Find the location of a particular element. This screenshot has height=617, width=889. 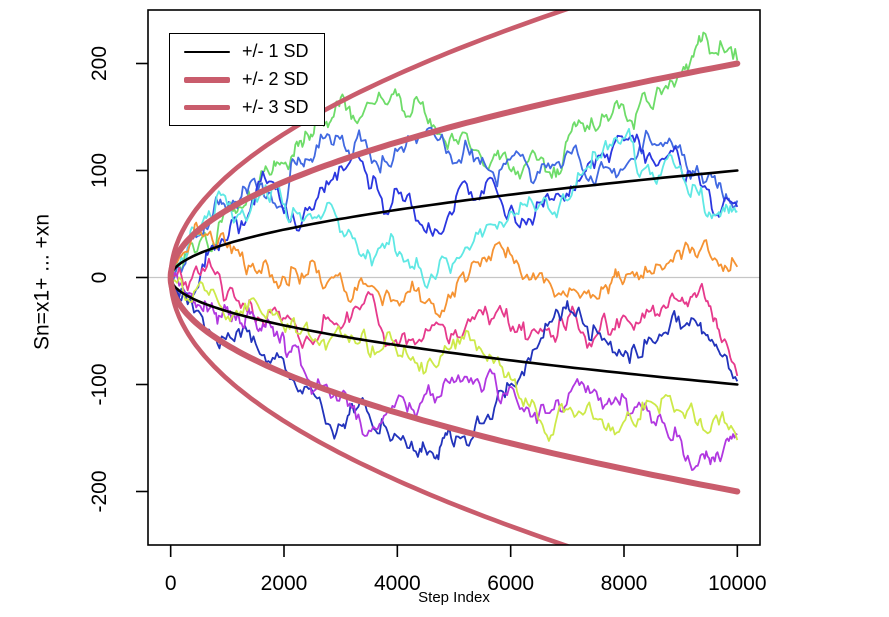

x-tick-label-8000: 8000 is located at coordinates (624, 583).